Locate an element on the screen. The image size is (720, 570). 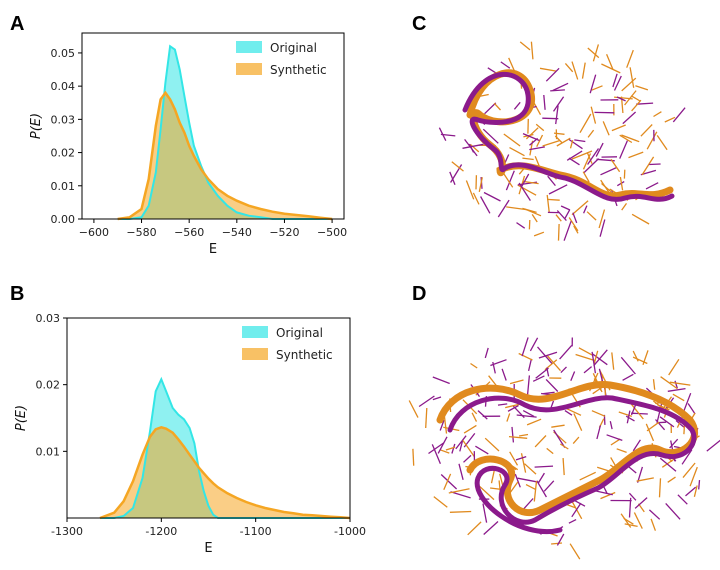
chart-a-area-synthetic is located at coordinates (225, 155).